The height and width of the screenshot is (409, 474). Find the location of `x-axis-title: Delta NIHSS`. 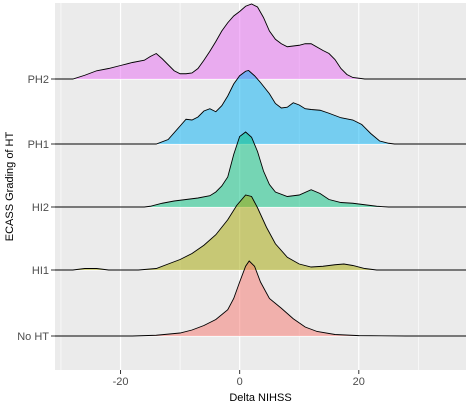

x-axis-title: Delta NIHSS is located at coordinates (260, 398).